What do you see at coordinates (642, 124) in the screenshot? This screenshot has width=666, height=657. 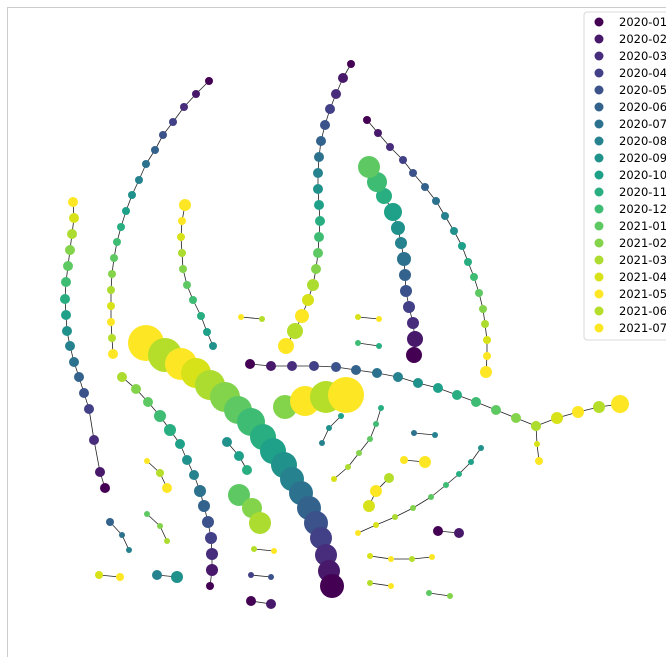 I see `legend-label: 2020-07` at bounding box center [642, 124].